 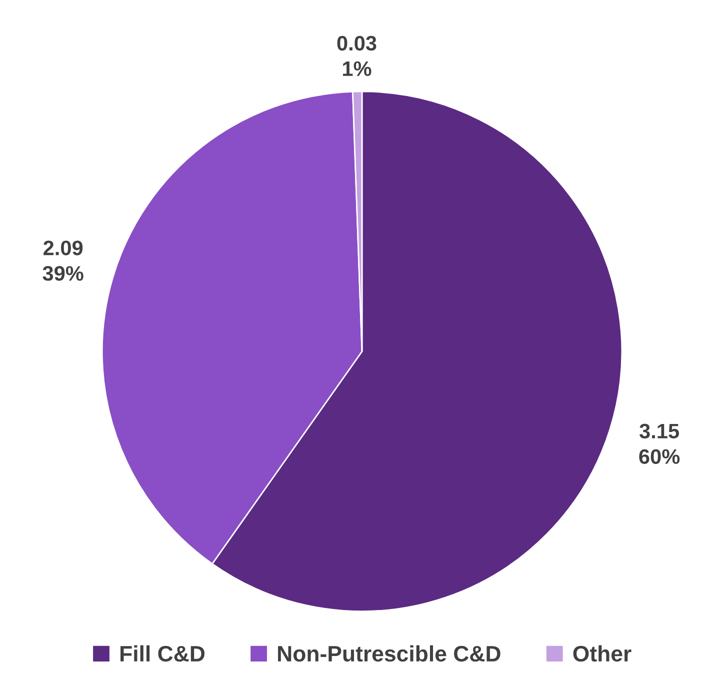 I want to click on legend-label: Other, so click(x=602, y=653).